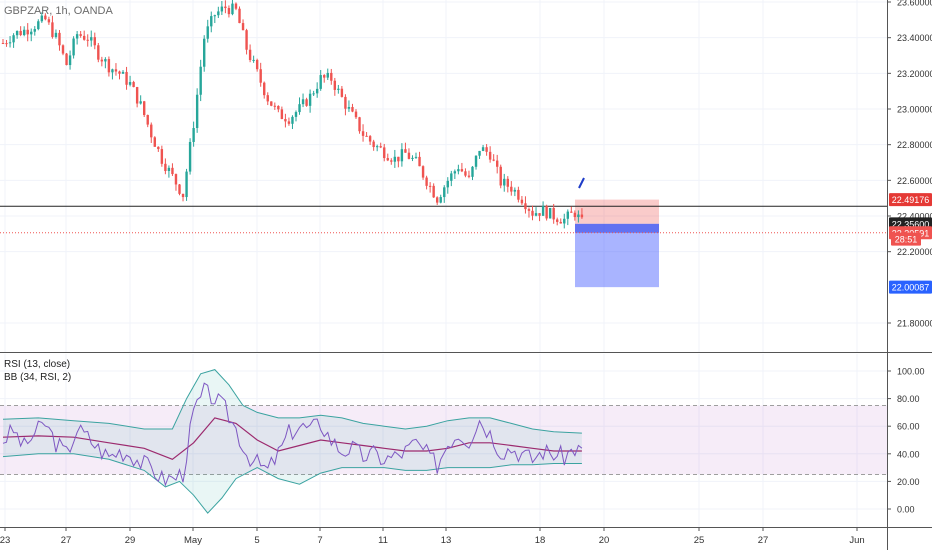  What do you see at coordinates (908, 399) in the screenshot?
I see `rsi-tick-label: 80.00` at bounding box center [908, 399].